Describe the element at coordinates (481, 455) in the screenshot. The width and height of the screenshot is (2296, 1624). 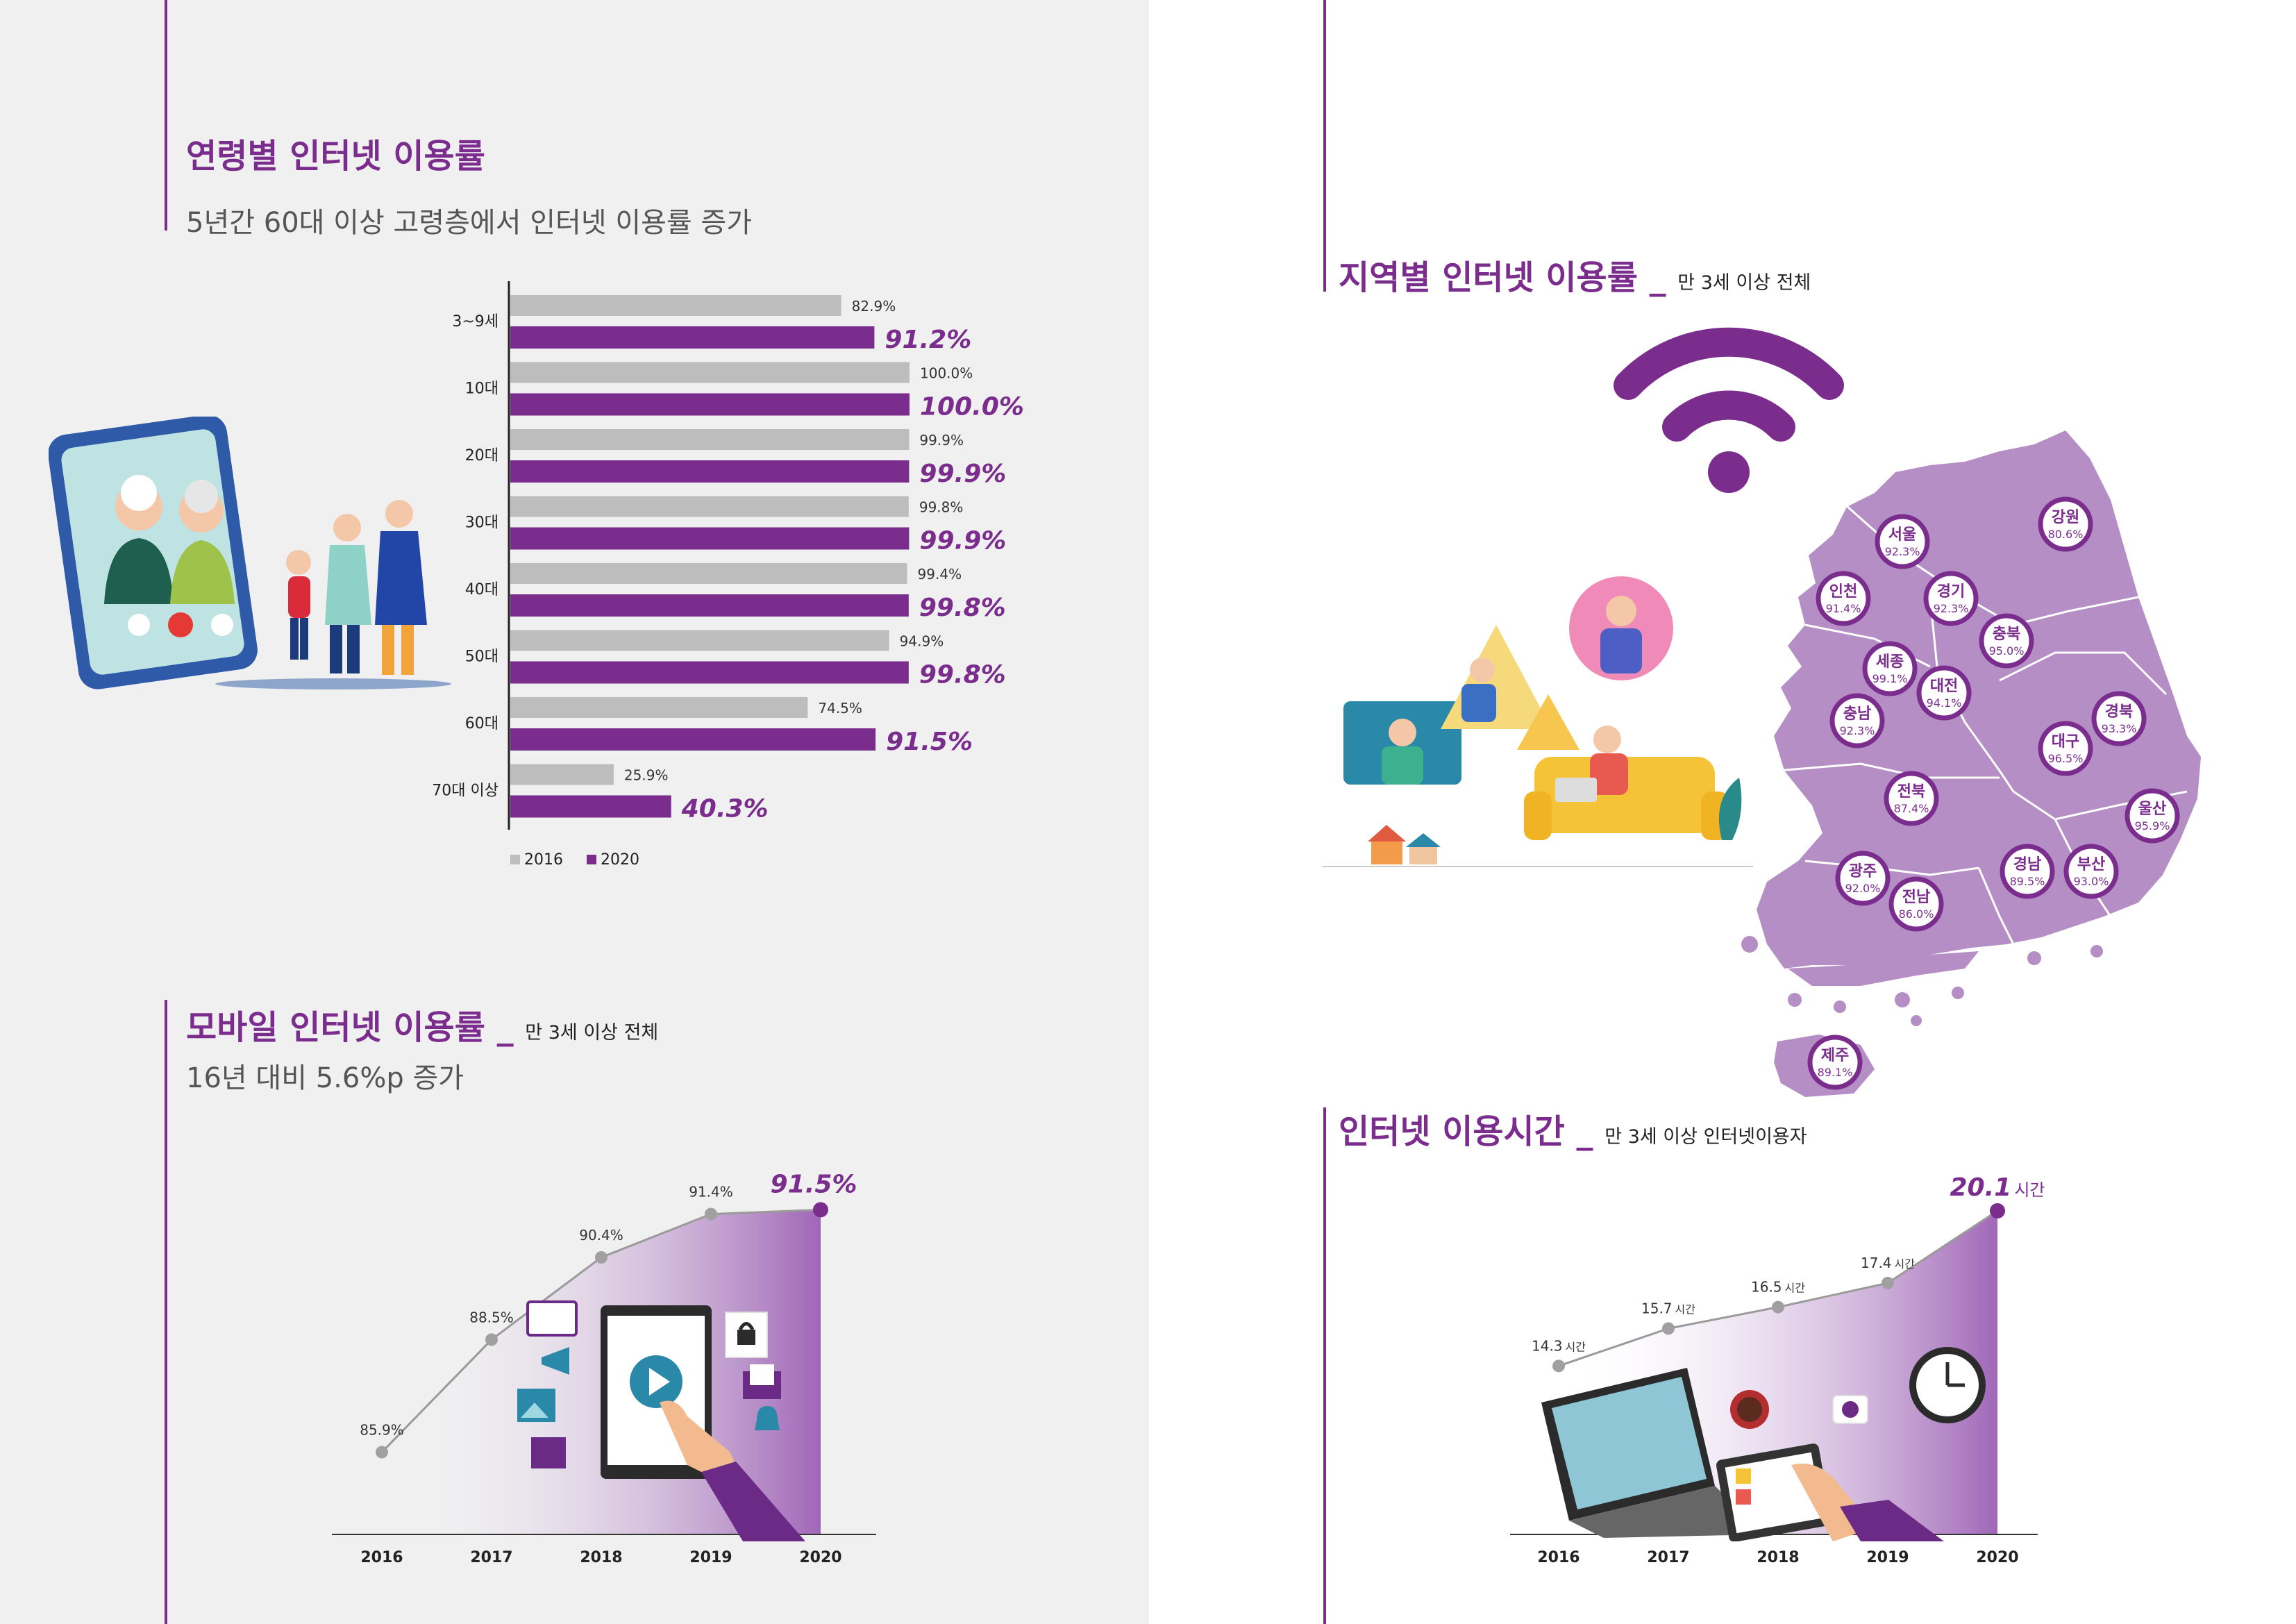
I see `age-category-label: 20대` at that location.